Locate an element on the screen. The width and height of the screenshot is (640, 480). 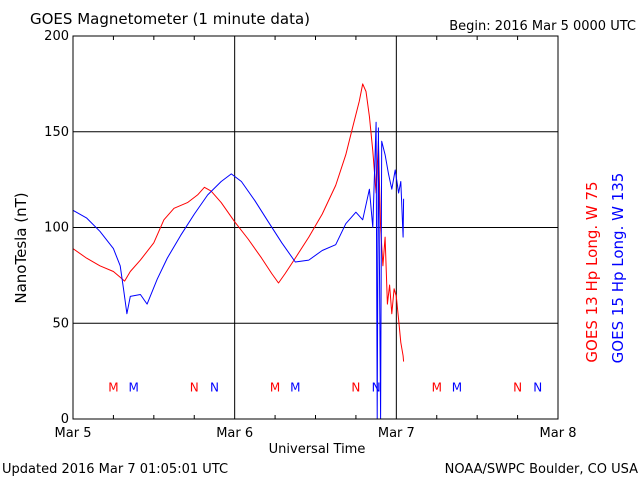
x-tick-label: Mar 8 is located at coordinates (558, 433).